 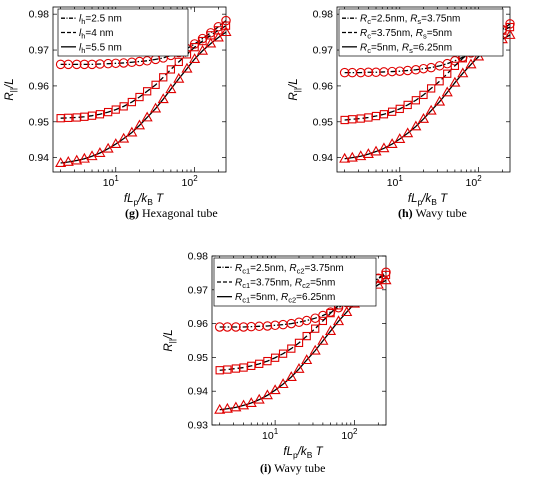 What do you see at coordinates (406, 48) in the screenshot?
I see `legend-entry: Rc=5nm, Rs=6.25nm` at bounding box center [406, 48].